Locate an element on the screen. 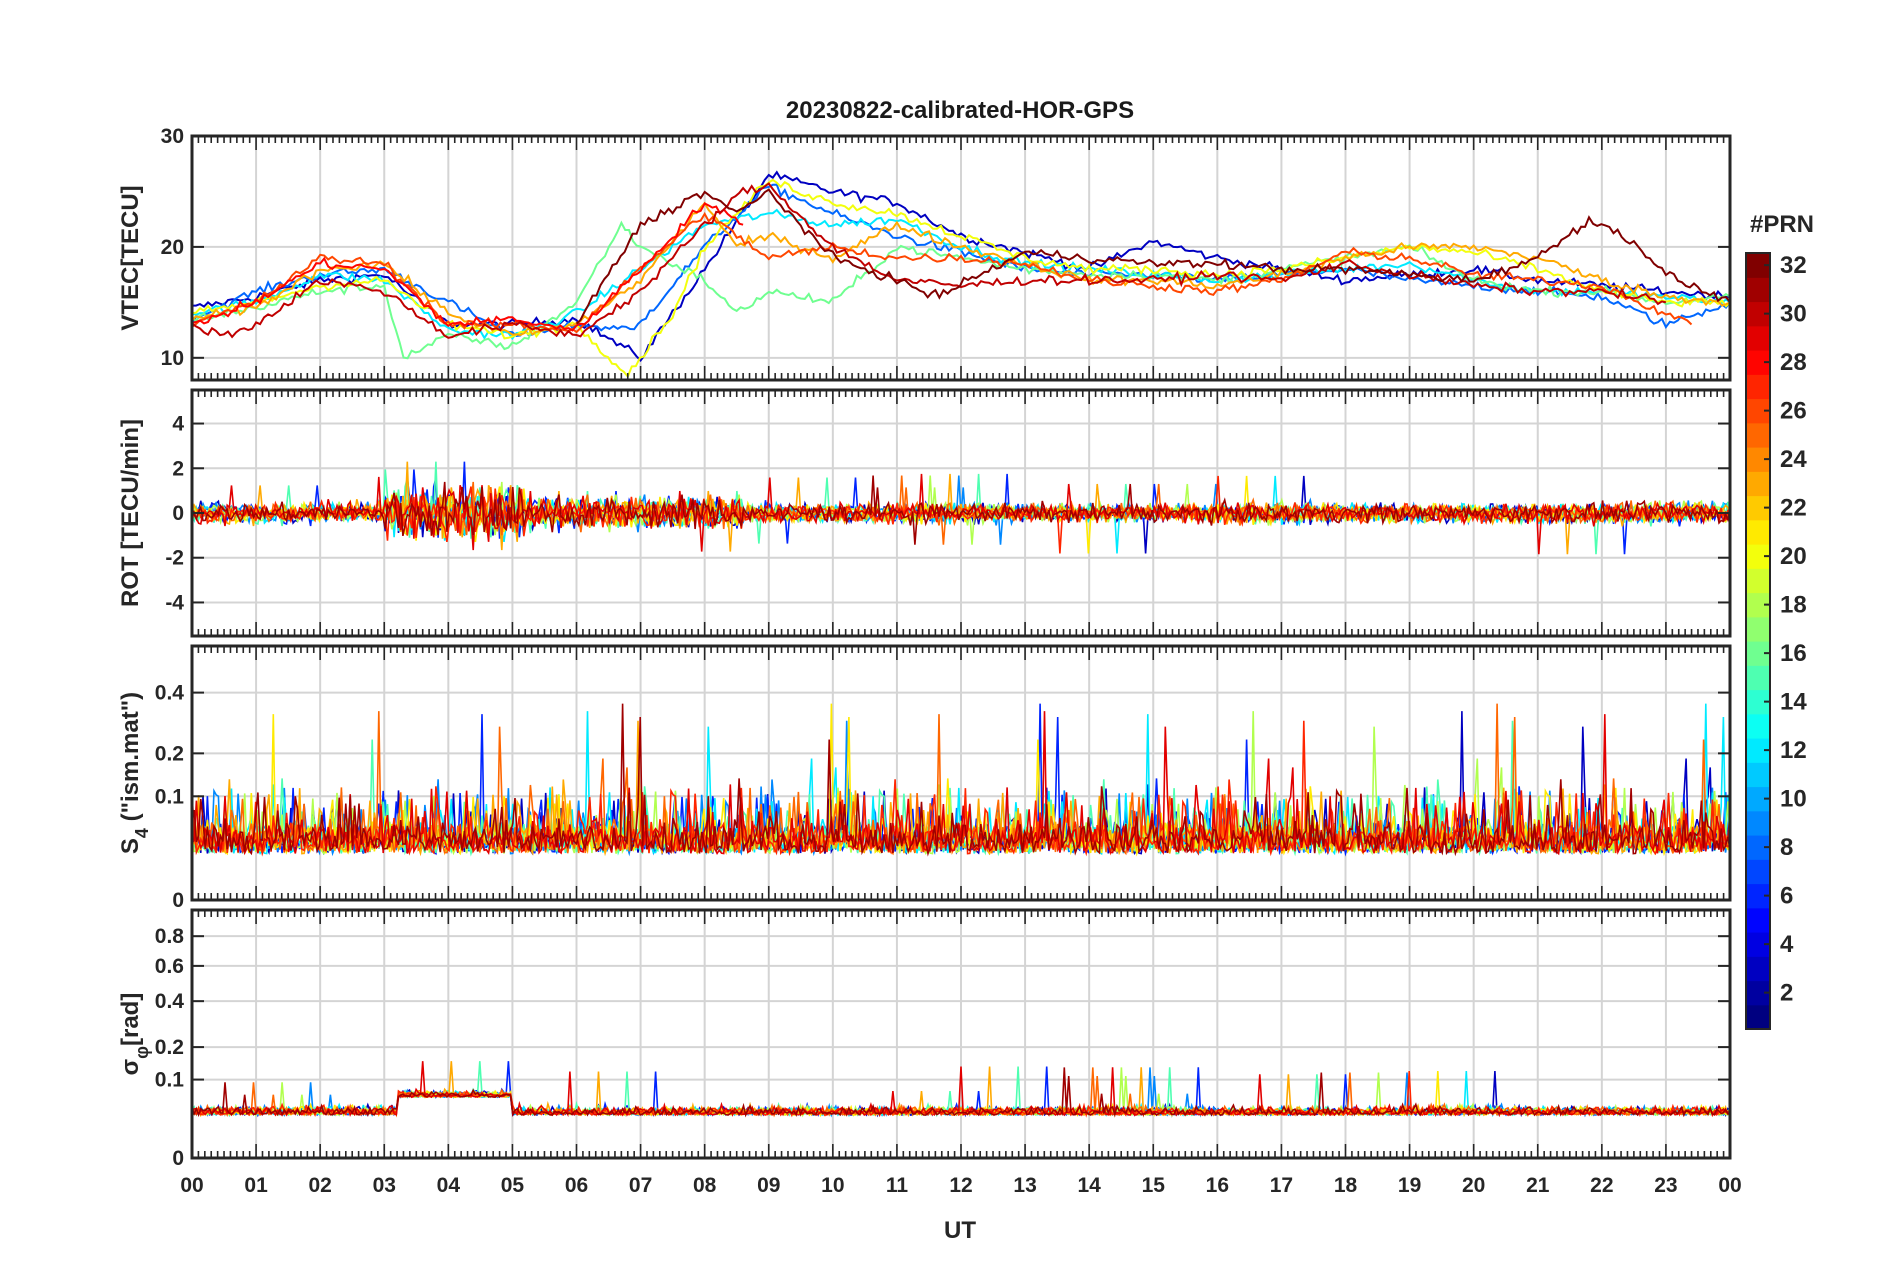 This screenshot has width=1902, height=1272. colorbar-tick-label: 4 is located at coordinates (1787, 944).